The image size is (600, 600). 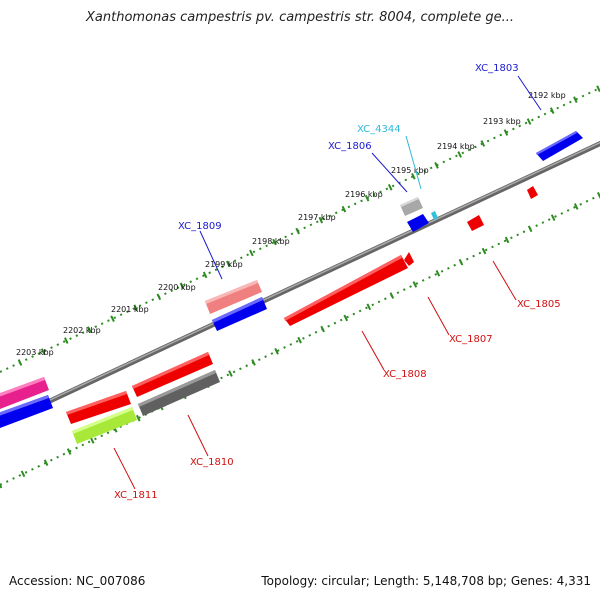 I want to click on gene-red-tiny, so click(x=409, y=259).